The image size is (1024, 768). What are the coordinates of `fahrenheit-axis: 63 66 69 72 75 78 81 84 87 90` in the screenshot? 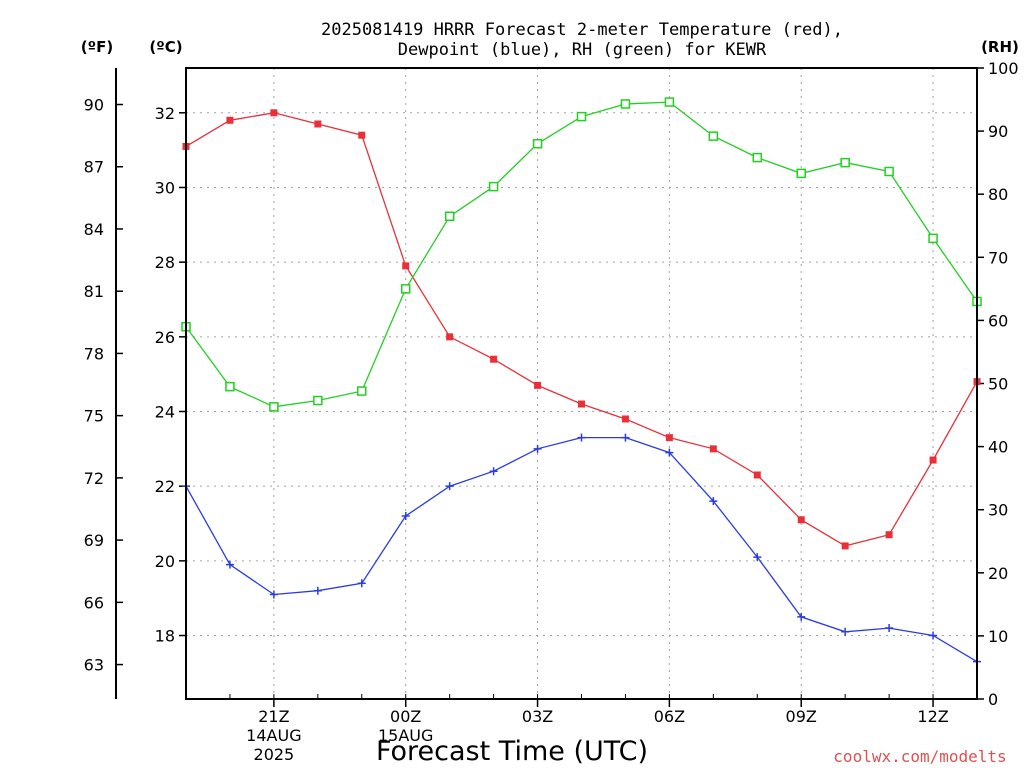 It's located at (103, 383).